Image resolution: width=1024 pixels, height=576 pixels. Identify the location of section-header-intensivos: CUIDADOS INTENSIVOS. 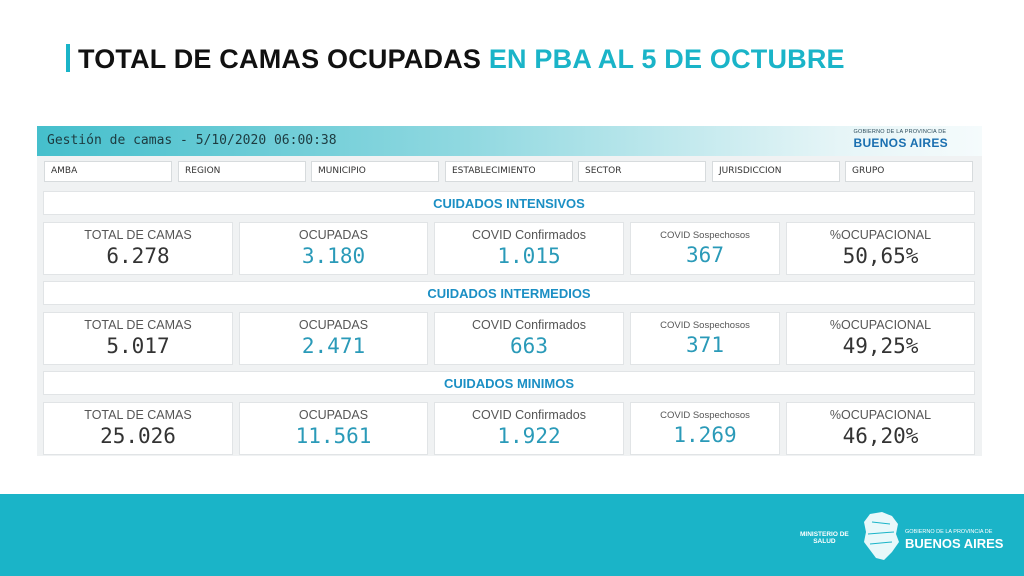
(509, 203).